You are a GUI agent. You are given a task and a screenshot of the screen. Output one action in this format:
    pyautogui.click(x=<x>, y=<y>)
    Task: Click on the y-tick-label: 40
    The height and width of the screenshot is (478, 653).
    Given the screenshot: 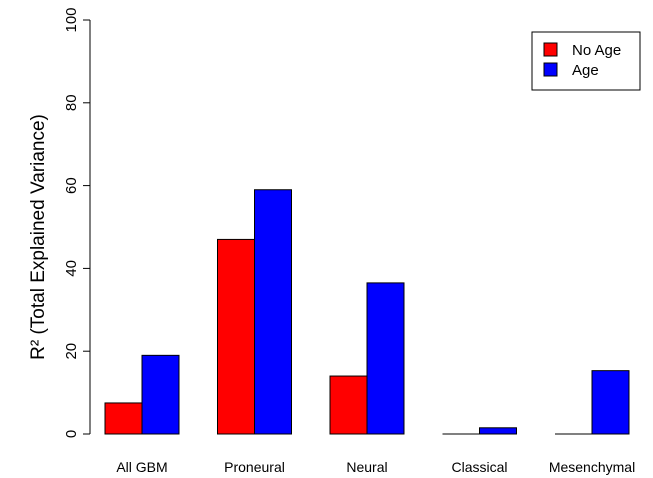 What is the action you would take?
    pyautogui.click(x=71, y=268)
    